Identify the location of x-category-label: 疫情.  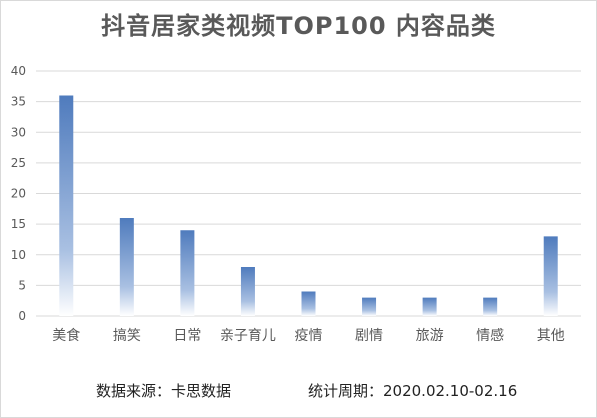
(309, 336).